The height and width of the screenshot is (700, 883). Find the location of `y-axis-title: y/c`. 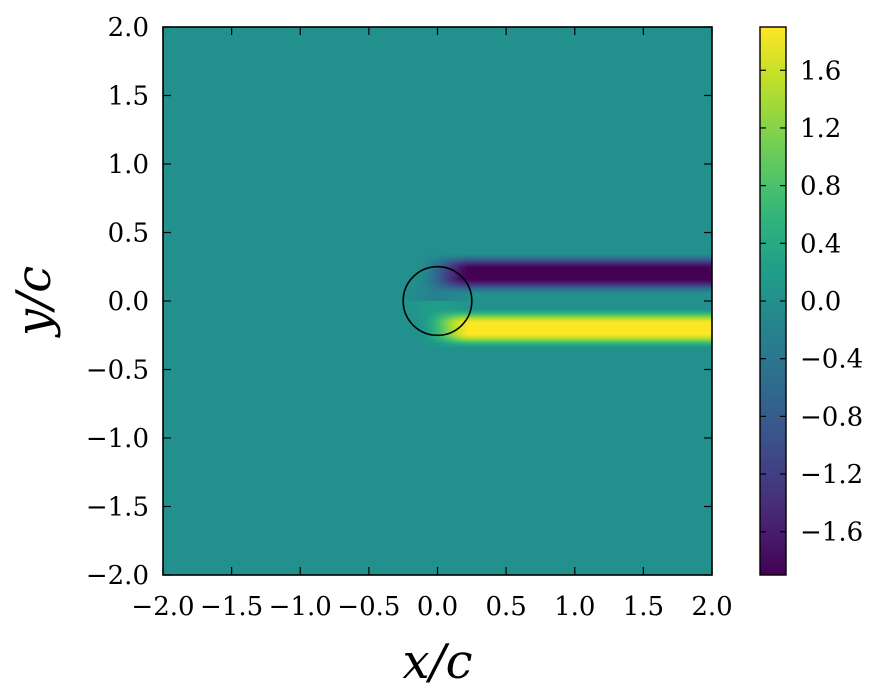

y-axis-title: y/c is located at coordinates (34, 302).